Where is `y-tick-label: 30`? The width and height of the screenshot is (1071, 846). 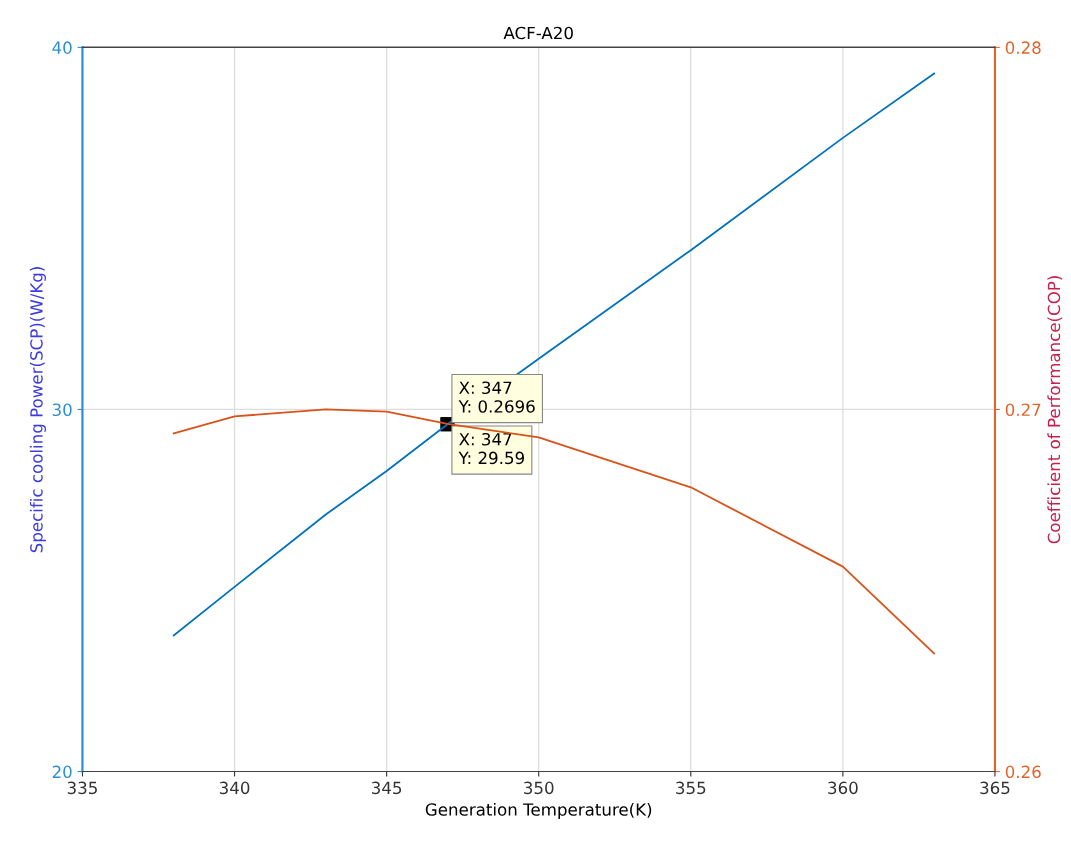
y-tick-label: 30 is located at coordinates (62, 410).